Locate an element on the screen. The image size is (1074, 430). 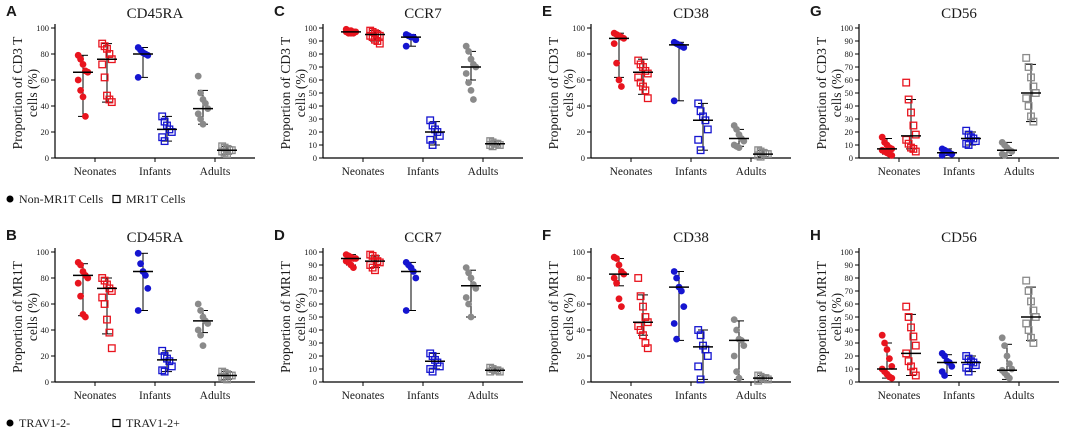
y-tick-label: 100 is located at coordinates (578, 252).